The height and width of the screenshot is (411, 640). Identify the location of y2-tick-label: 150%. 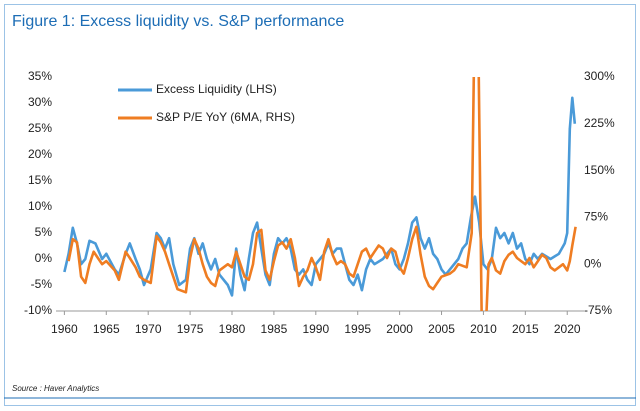
(599, 170).